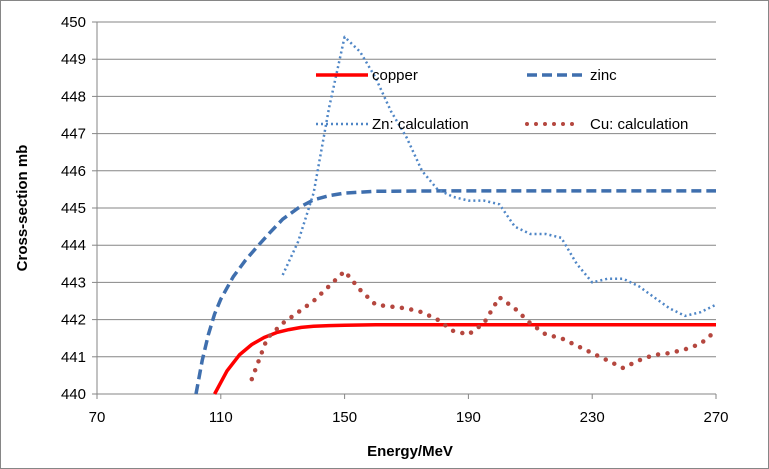  What do you see at coordinates (639, 124) in the screenshot?
I see `legend-label-cu-calculation: Cu: calculation` at bounding box center [639, 124].